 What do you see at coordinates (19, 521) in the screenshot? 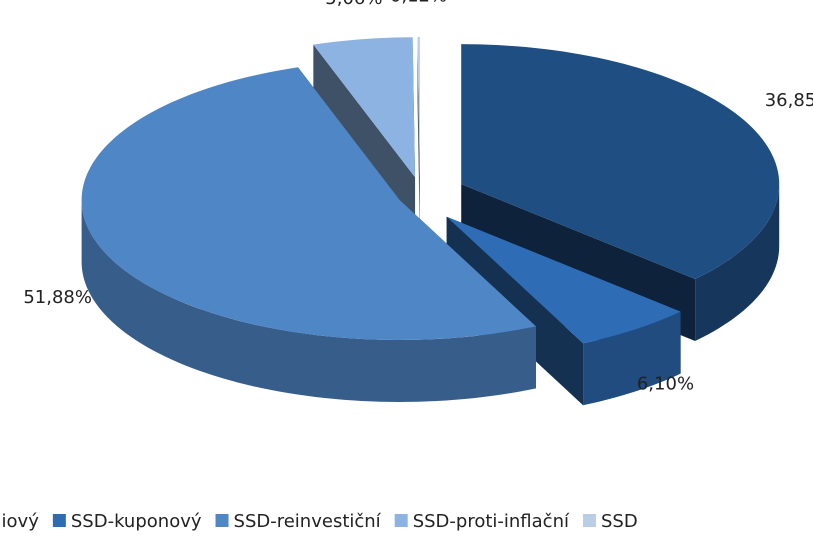
I see `legend-label: -prémiový` at bounding box center [19, 521].